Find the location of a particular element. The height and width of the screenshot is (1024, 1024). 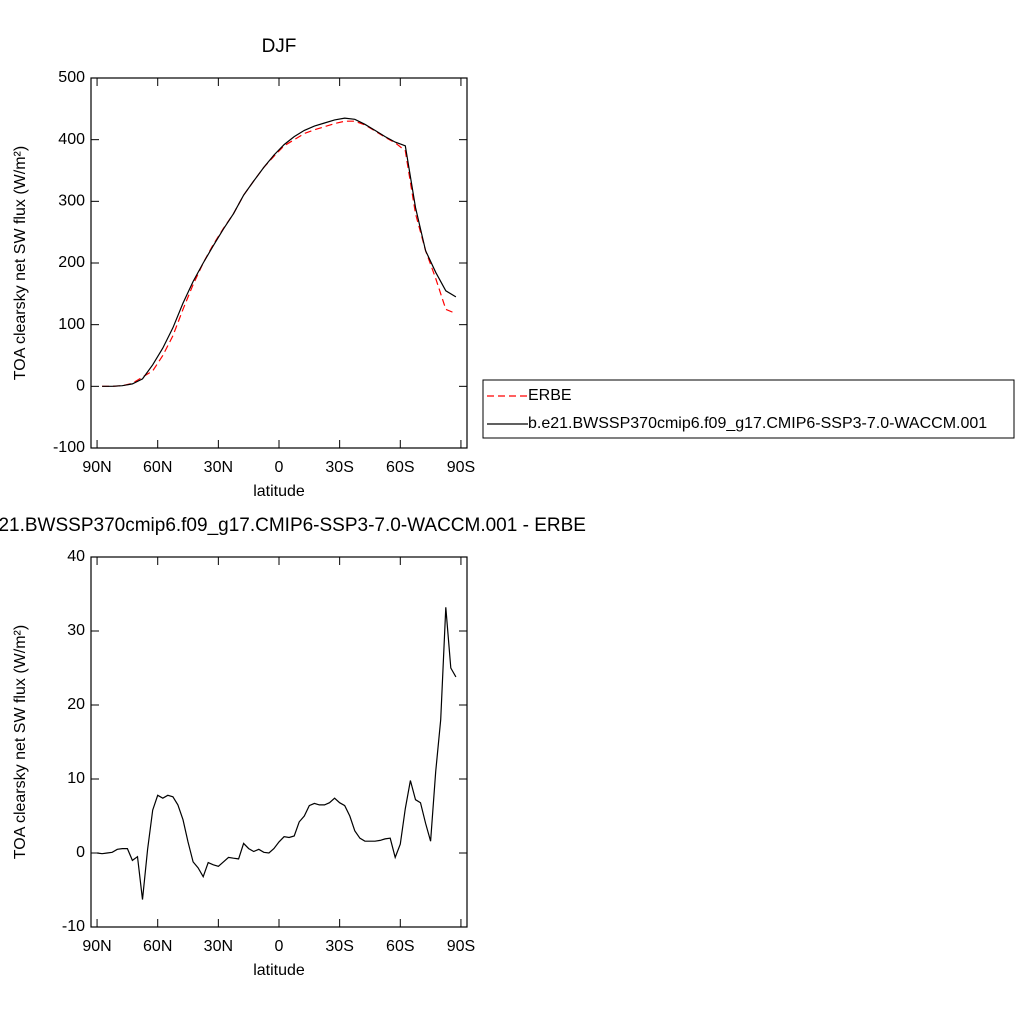

y-tick-label: 10 is located at coordinates (76, 778).